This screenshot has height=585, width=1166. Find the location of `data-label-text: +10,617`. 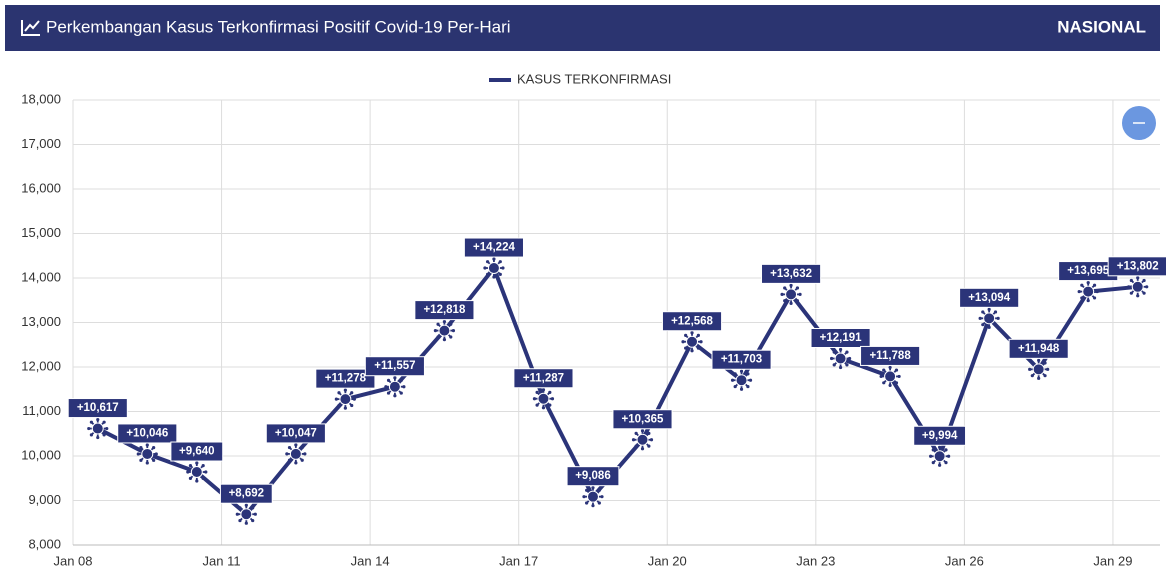

data-label-text: +10,617 is located at coordinates (98, 408).